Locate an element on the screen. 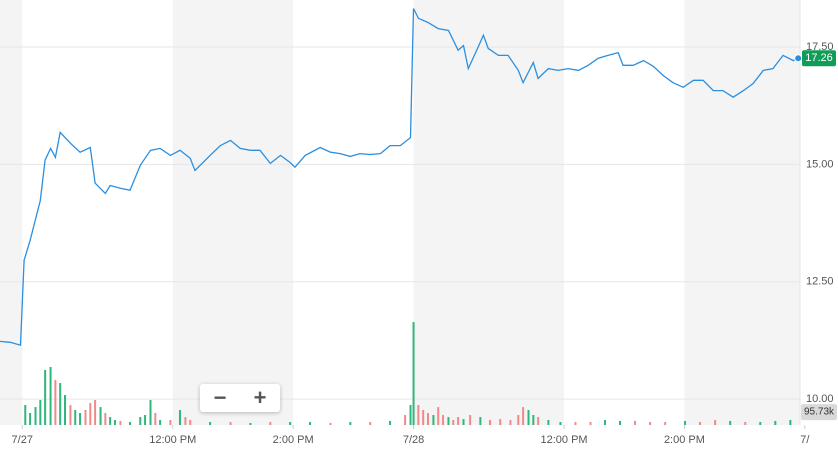  y-tick-label: 12.50 is located at coordinates (820, 282).